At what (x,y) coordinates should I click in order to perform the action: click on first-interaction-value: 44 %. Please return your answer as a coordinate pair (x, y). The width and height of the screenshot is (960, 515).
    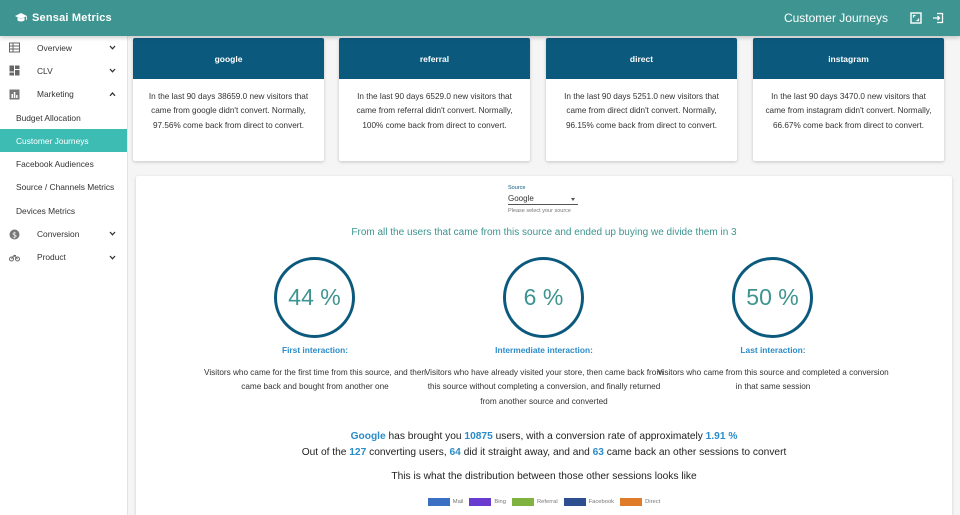
    Looking at the image, I should click on (314, 297).